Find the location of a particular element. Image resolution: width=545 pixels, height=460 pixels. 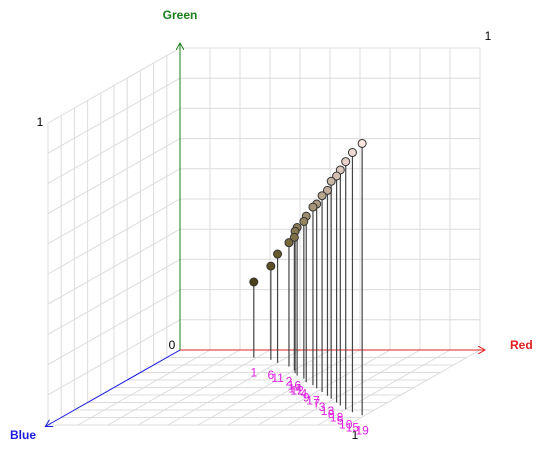

point-label: 9 is located at coordinates (306, 397).